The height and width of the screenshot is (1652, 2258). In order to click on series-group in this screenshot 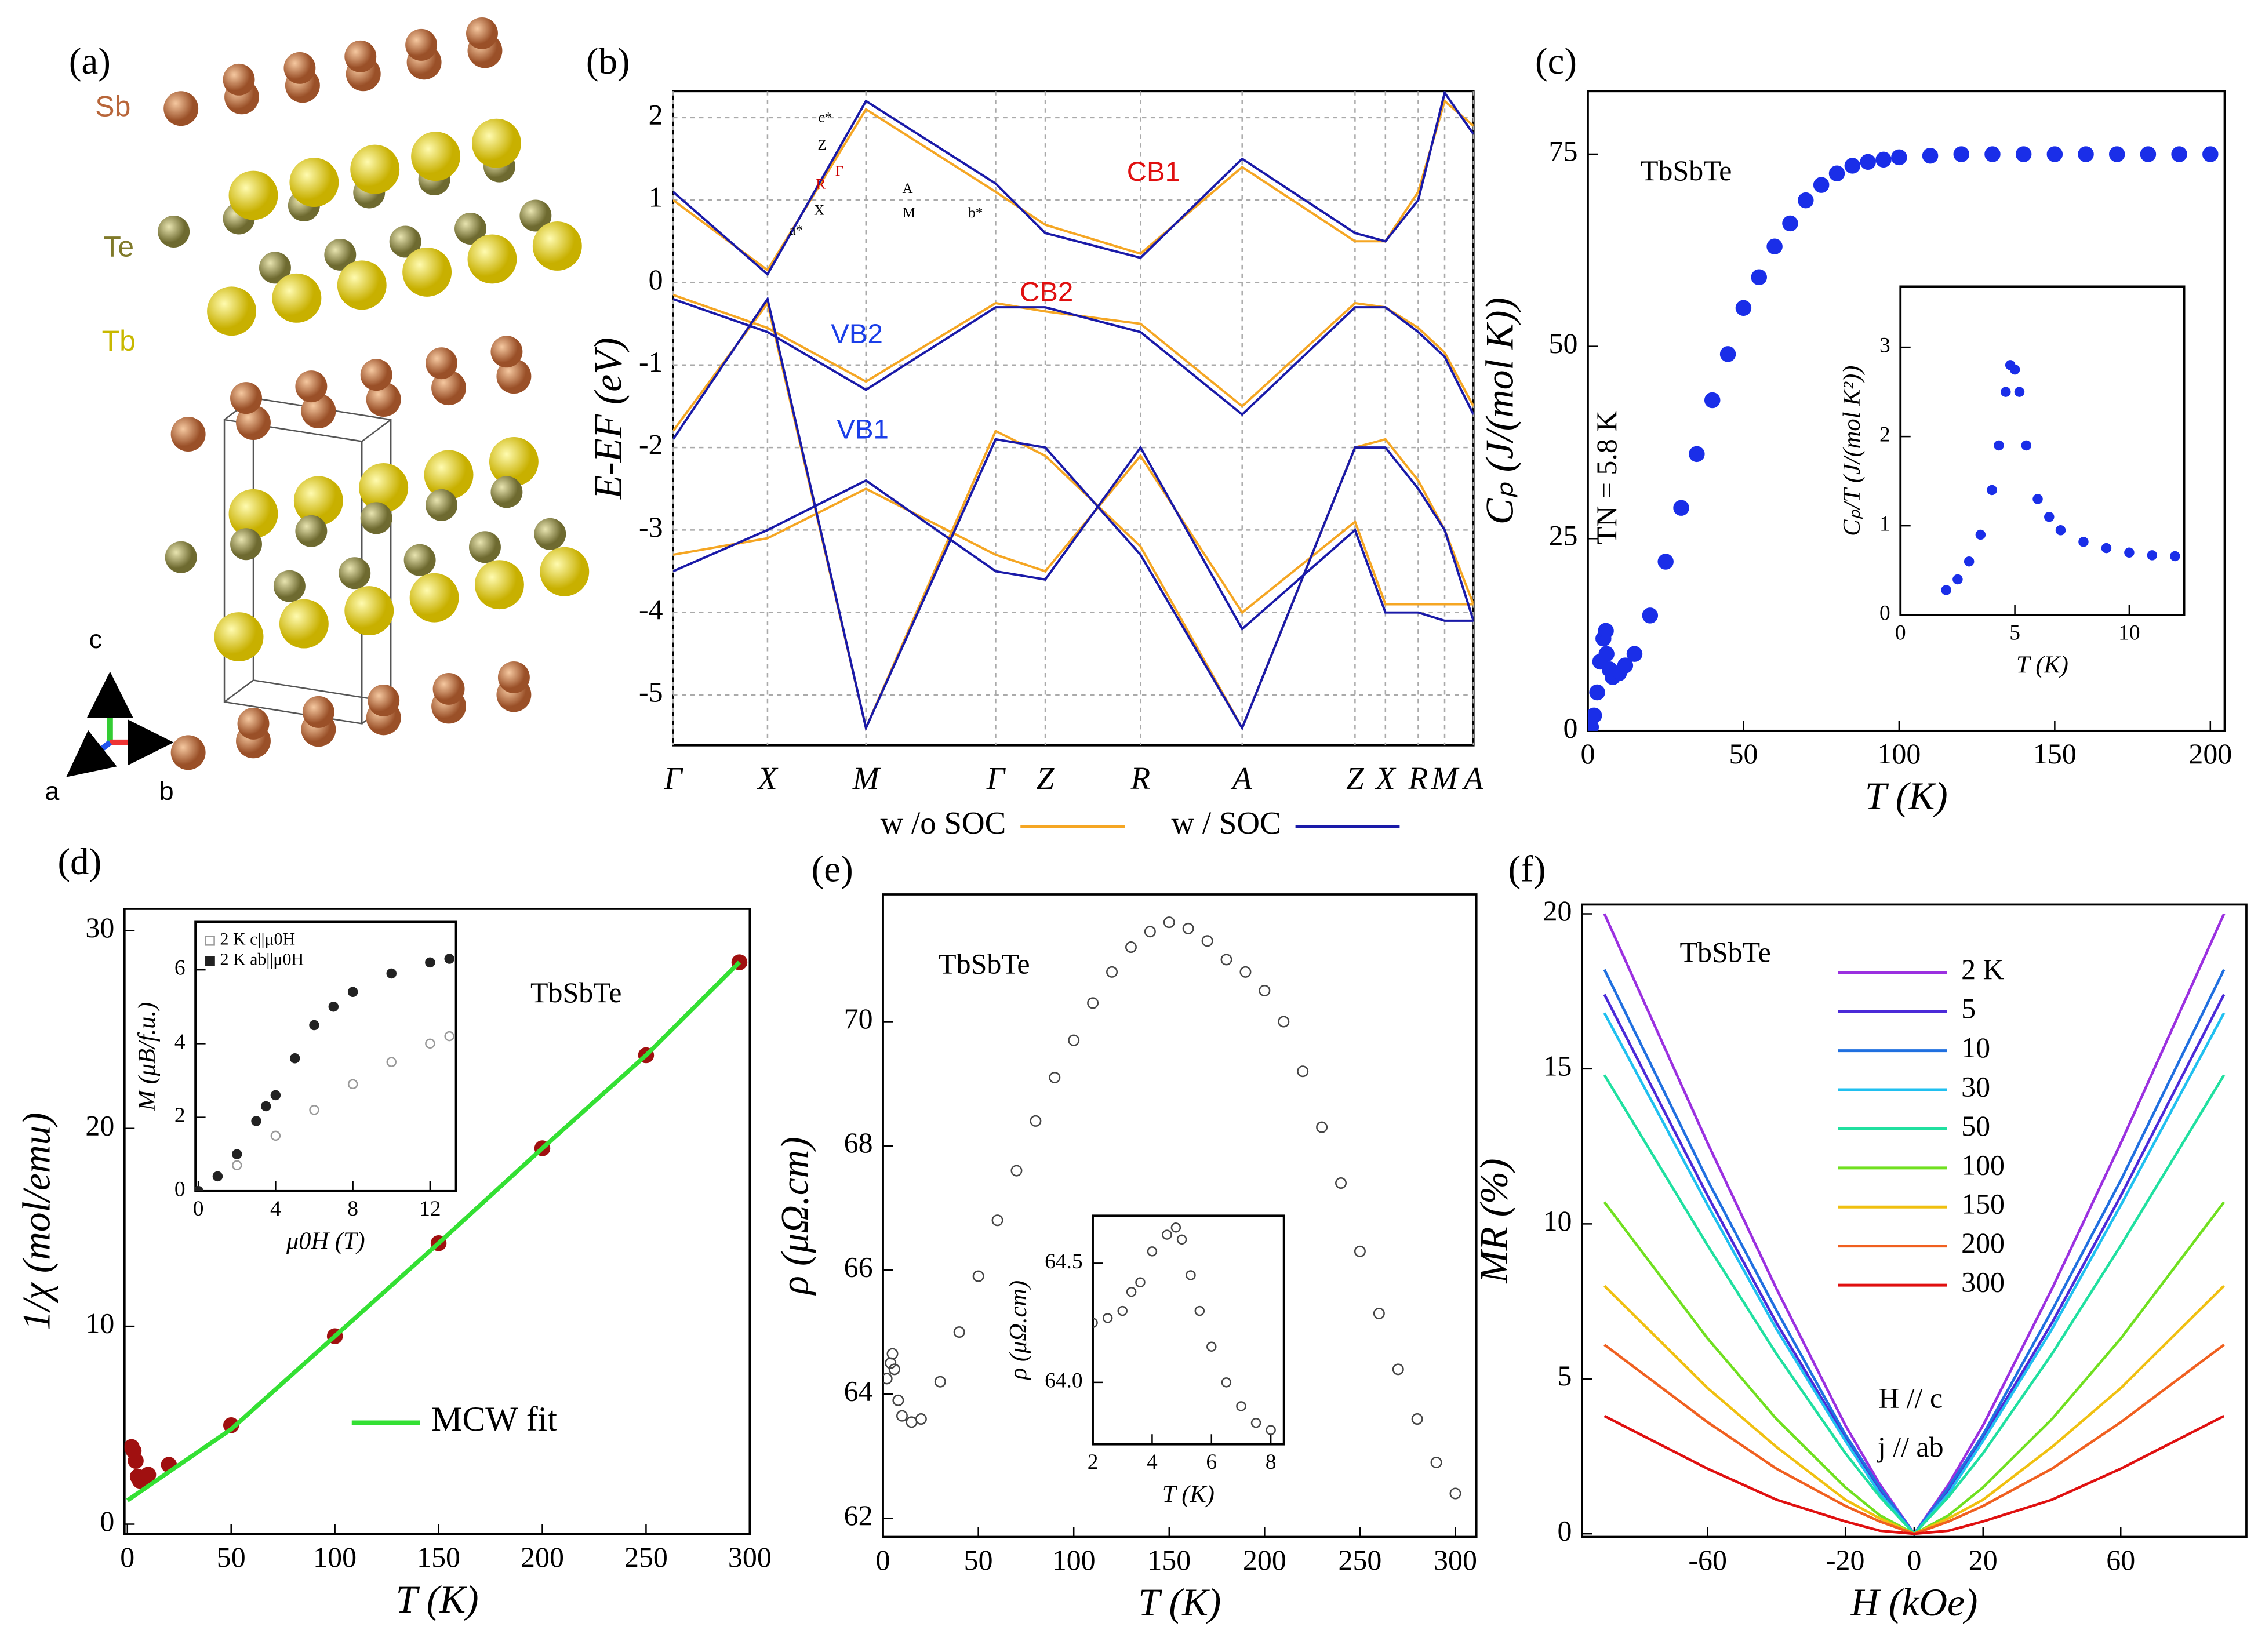, I will do `click(1172, 1208)`.